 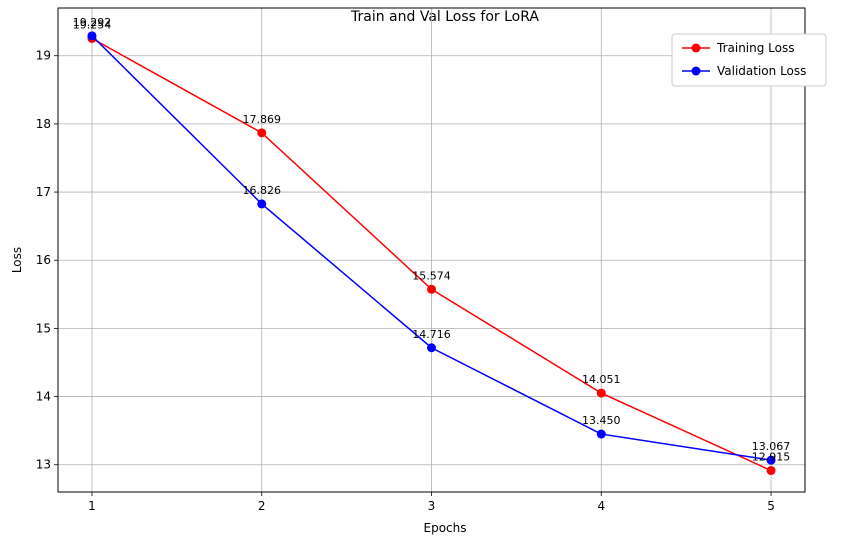 What do you see at coordinates (43, 56) in the screenshot?
I see `y-tick-label: 19` at bounding box center [43, 56].